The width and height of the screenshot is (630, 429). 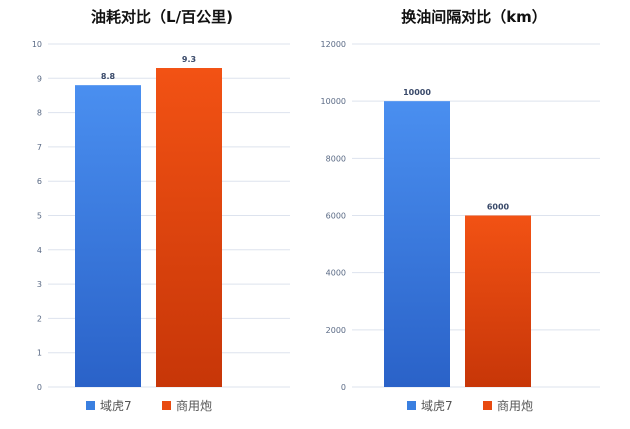 I want to click on chart-2-title: 换油间隔对比（km）, so click(x=474, y=17).